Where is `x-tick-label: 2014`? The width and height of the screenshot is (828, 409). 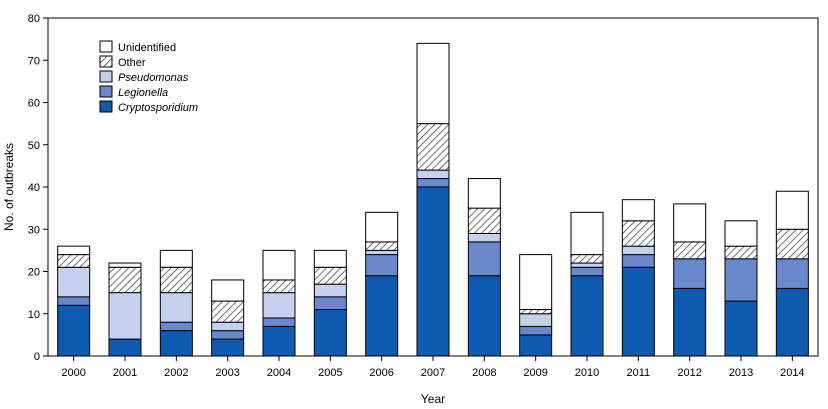 x-tick-label: 2014 is located at coordinates (792, 373).